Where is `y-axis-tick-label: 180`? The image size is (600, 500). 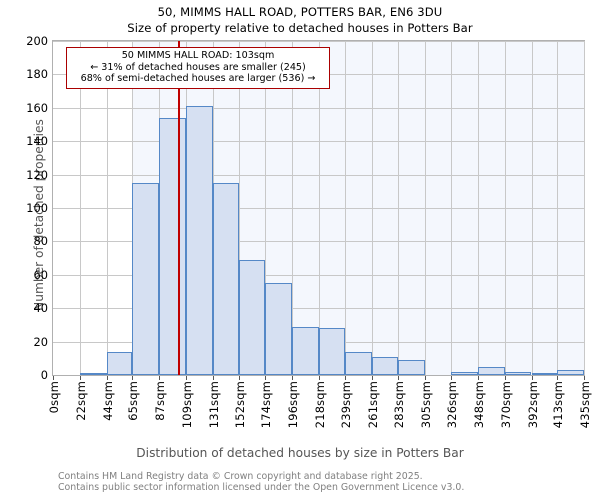
y-axis-tick-label: 180 is located at coordinates (37, 74).